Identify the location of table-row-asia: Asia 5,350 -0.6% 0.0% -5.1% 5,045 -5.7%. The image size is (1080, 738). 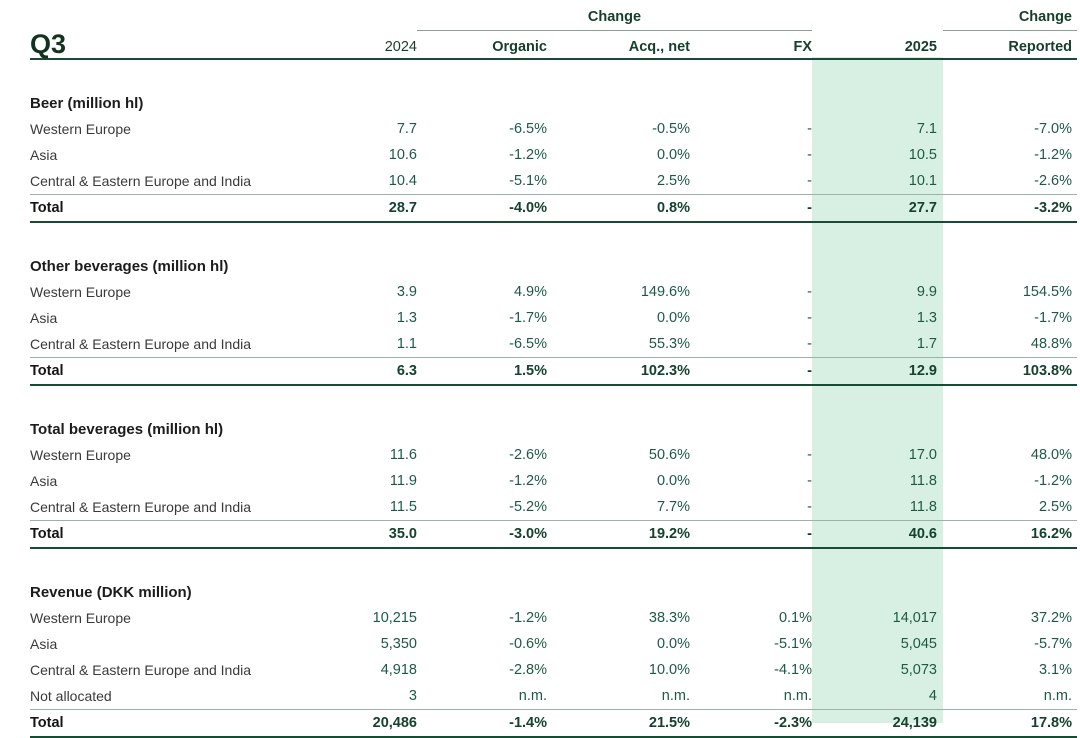
(553, 644).